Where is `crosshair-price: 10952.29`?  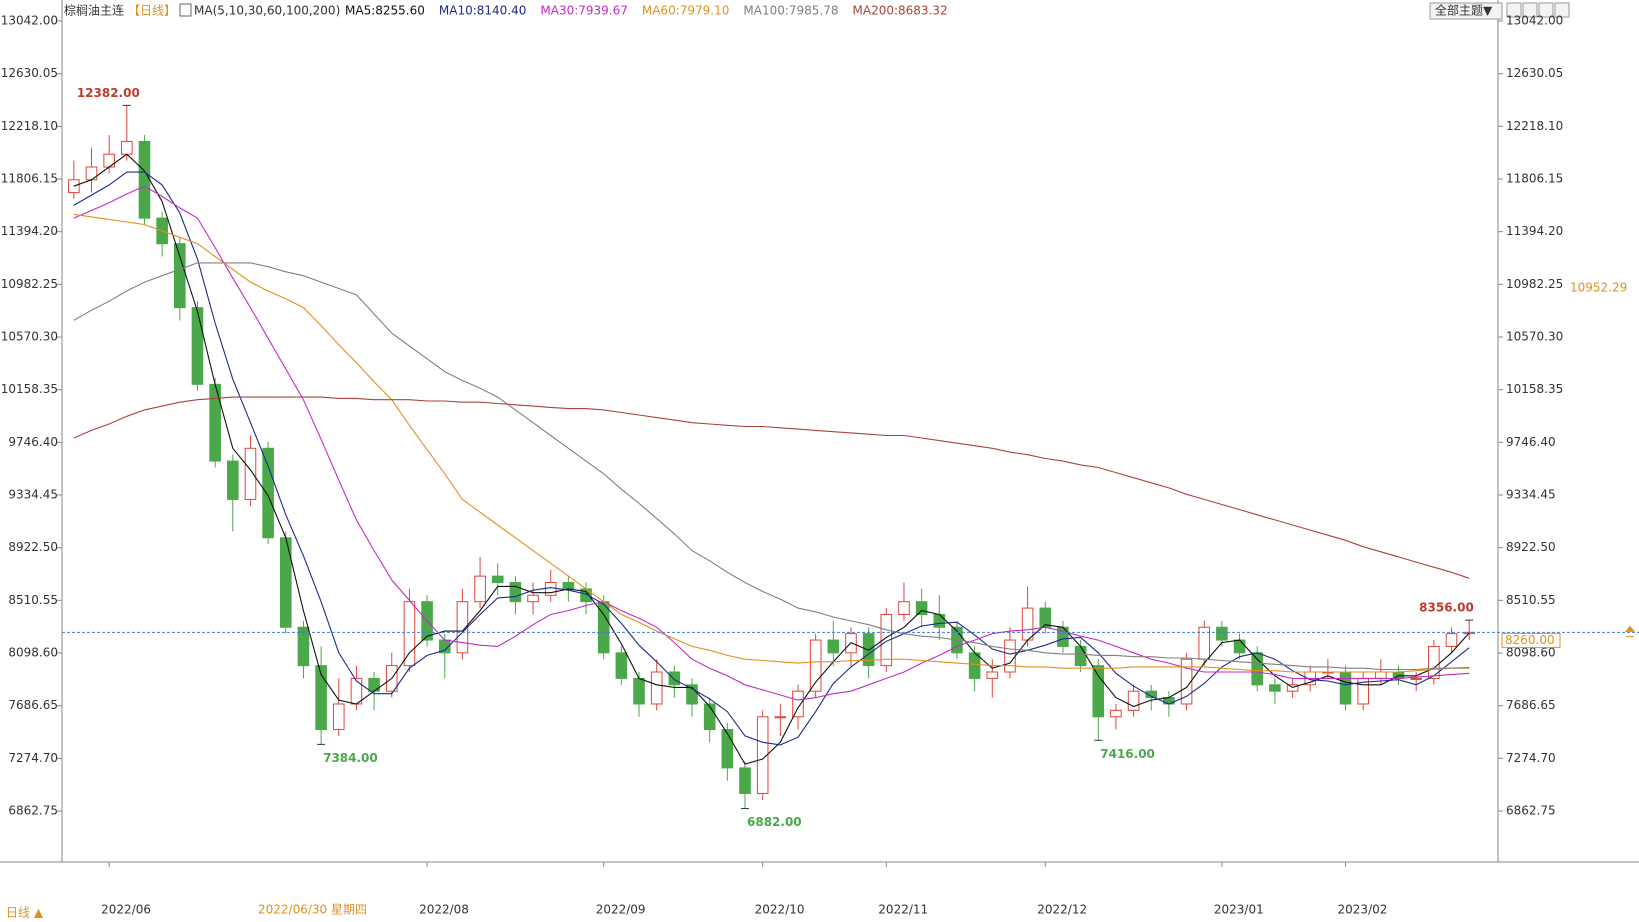
crosshair-price: 10952.29 is located at coordinates (1598, 288).